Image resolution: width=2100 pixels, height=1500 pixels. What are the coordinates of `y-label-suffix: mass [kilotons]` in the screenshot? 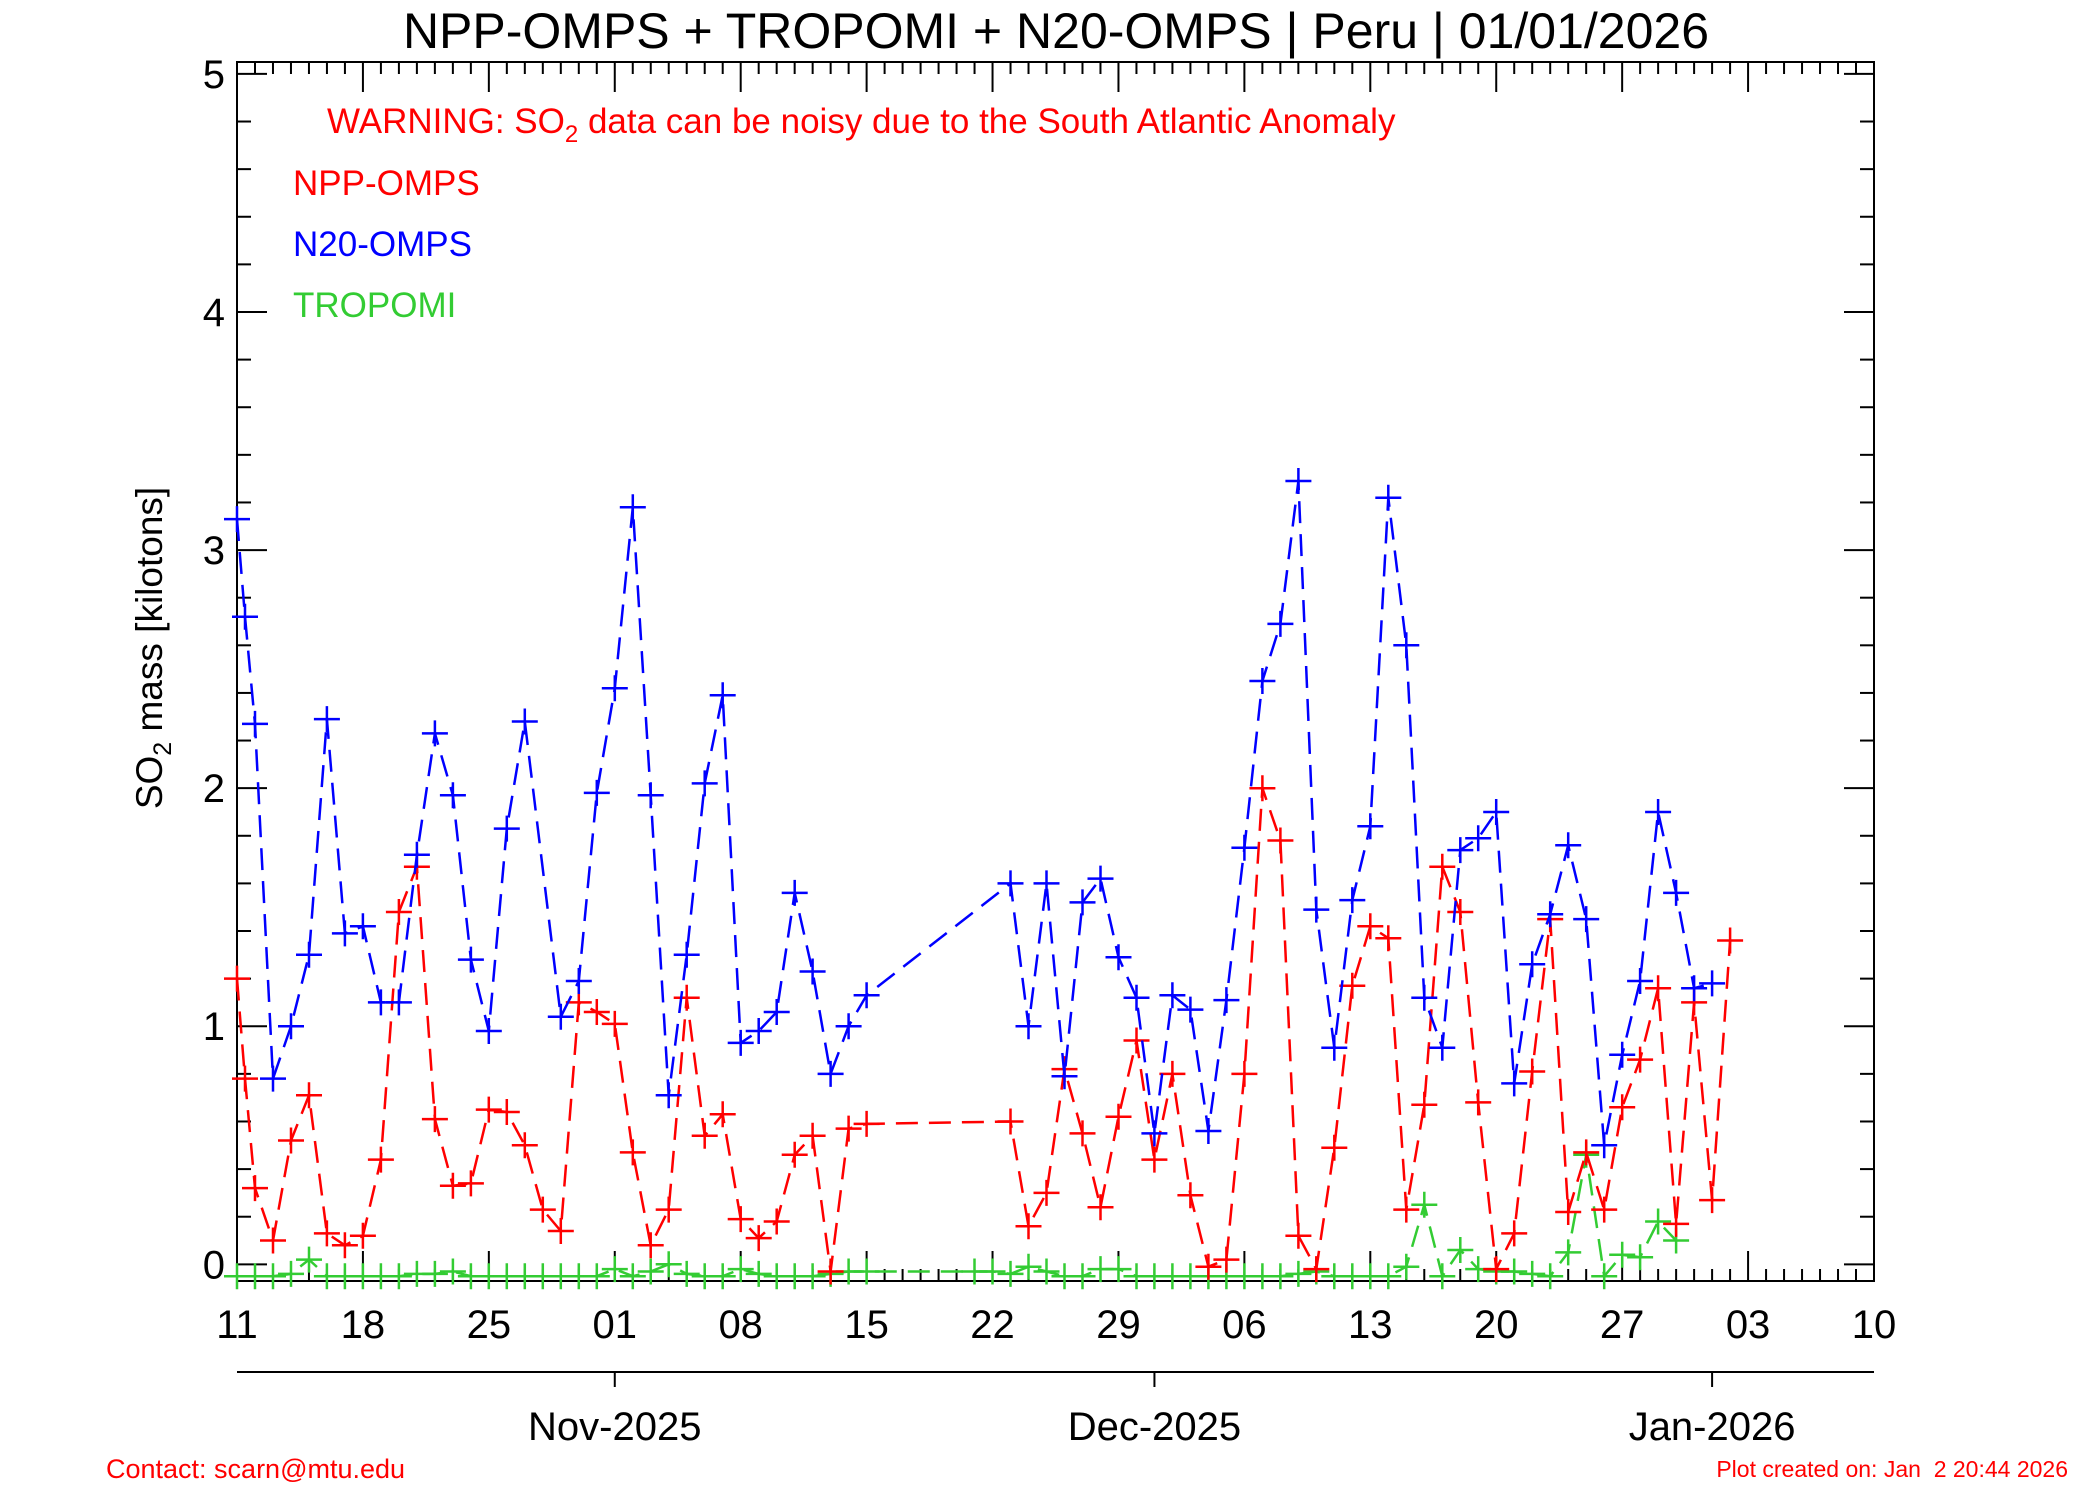 It's located at (149, 614).